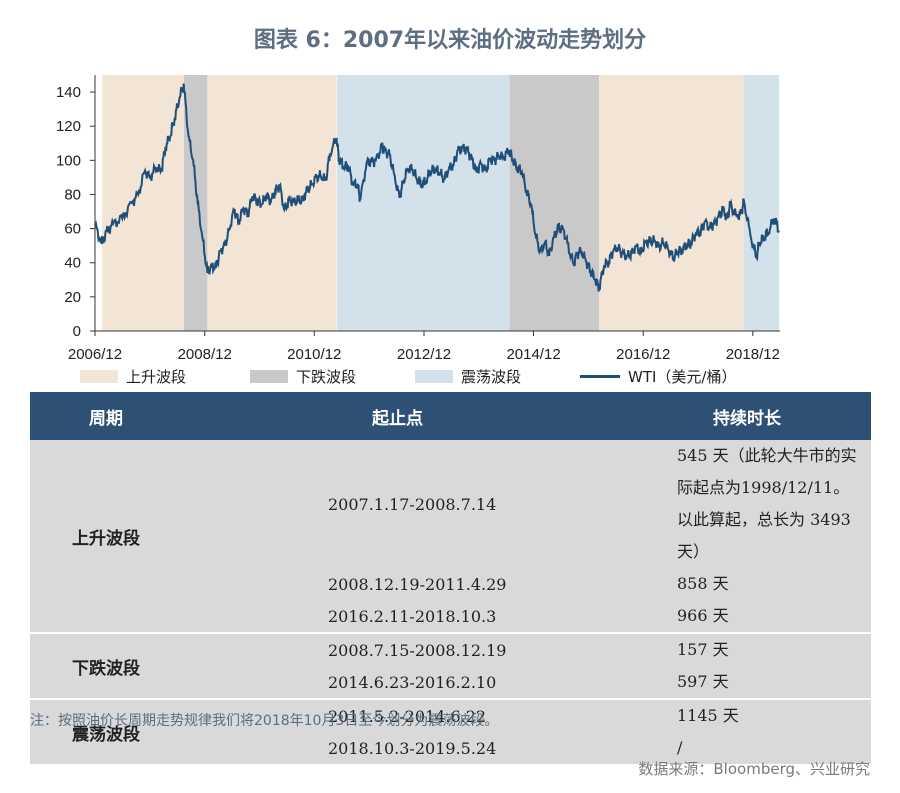  I want to click on y-tick-label: 0, so click(77, 331).